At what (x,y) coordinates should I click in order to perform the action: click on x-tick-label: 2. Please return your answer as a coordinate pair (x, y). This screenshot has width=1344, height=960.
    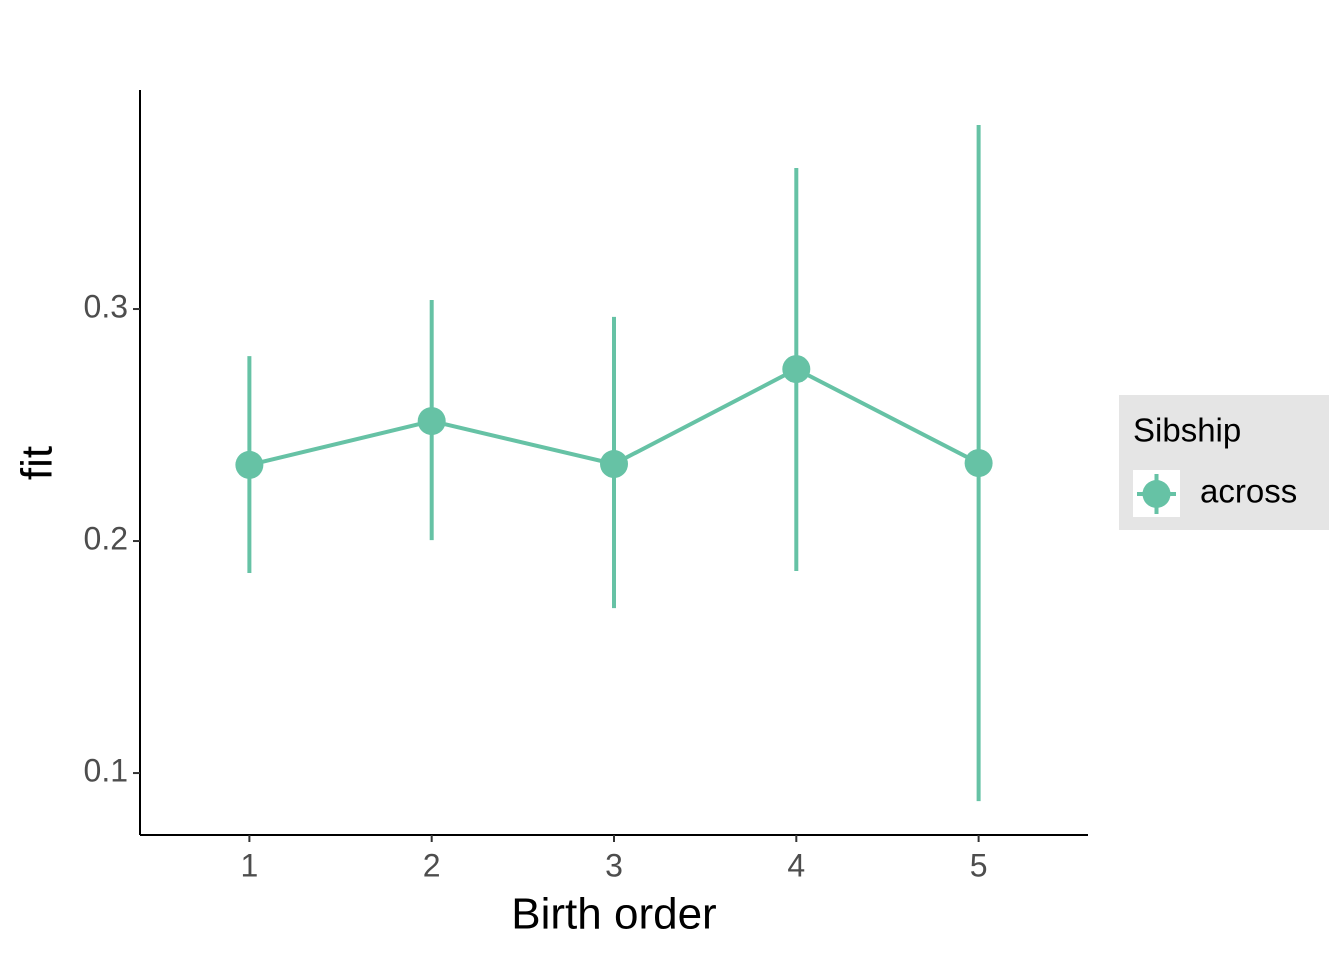
    Looking at the image, I should click on (432, 865).